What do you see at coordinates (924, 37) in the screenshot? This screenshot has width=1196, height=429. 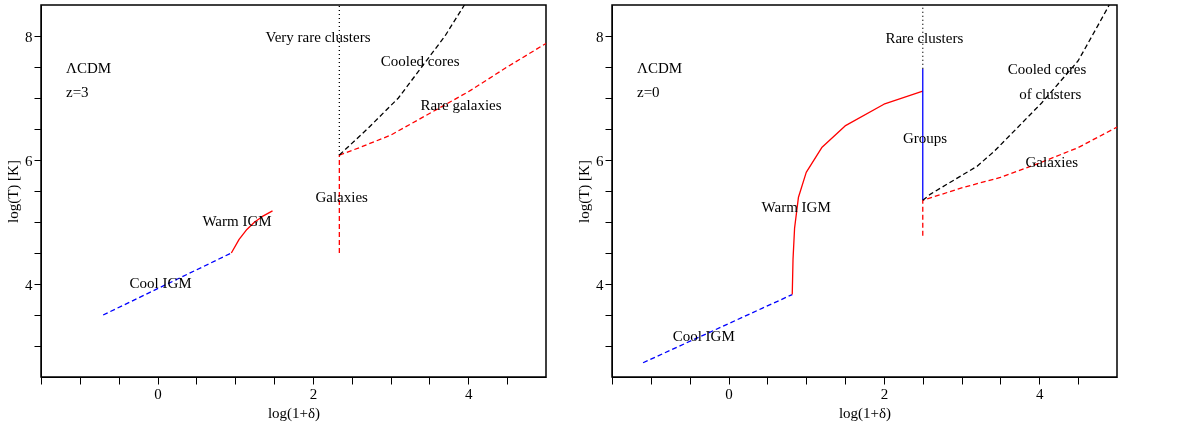 I see `annotation: Rare clusters` at bounding box center [924, 37].